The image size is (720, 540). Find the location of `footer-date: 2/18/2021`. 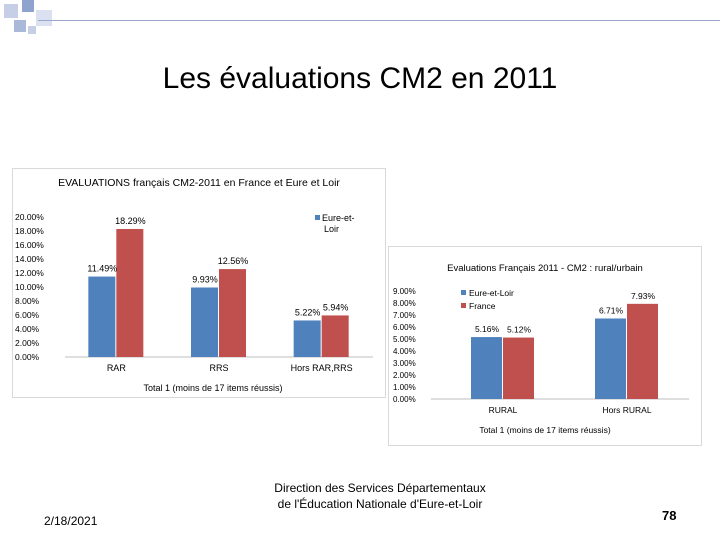

footer-date: 2/18/2021 is located at coordinates (71, 521).